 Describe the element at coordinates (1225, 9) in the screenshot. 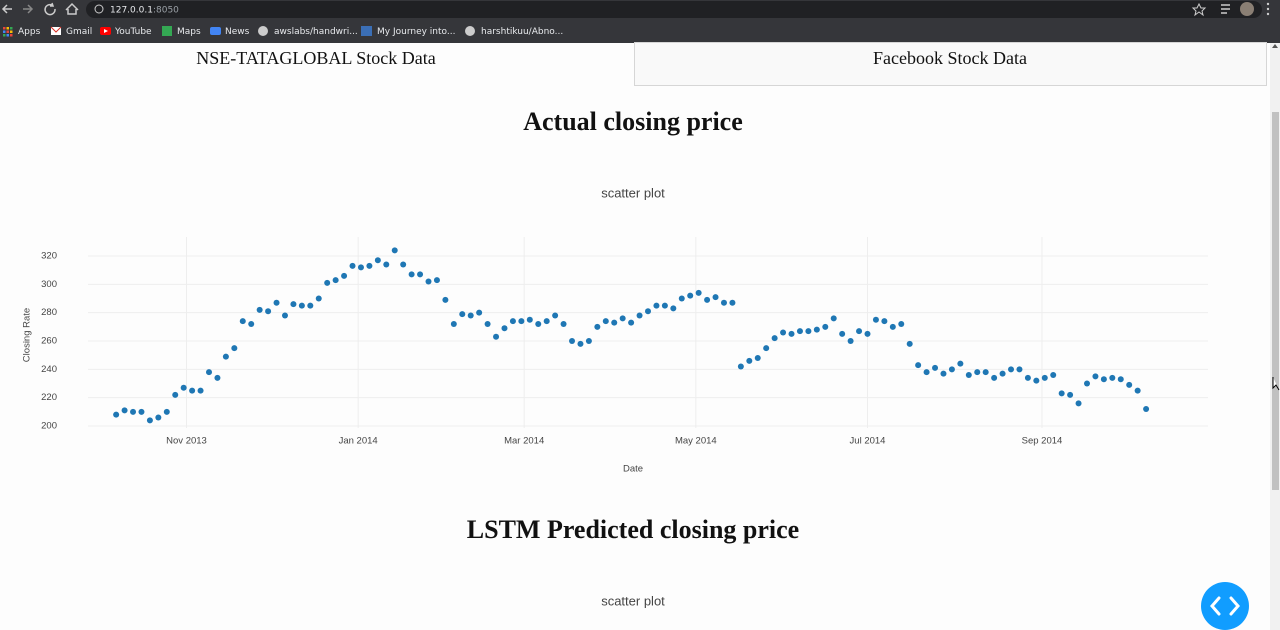

I see `reading-list-icon` at that location.